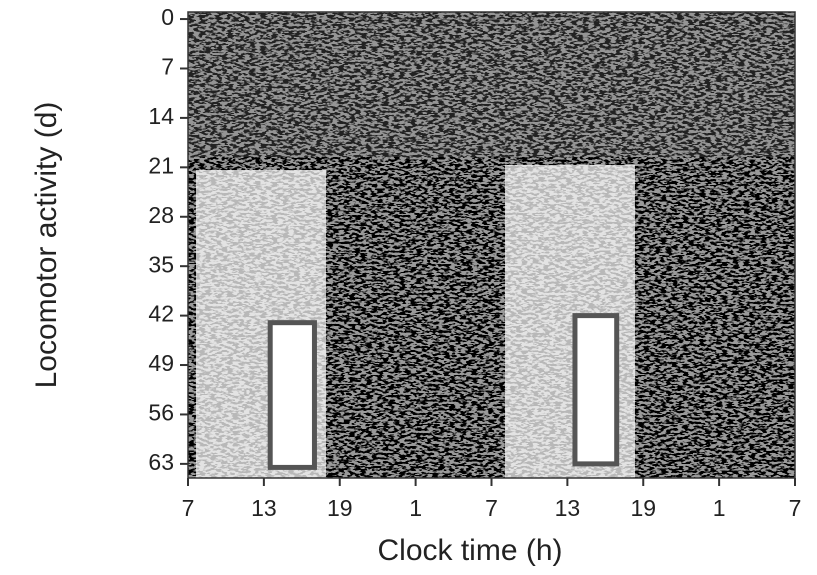 The width and height of the screenshot is (817, 575). Describe the element at coordinates (46, 245) in the screenshot. I see `y-axis-title: Locomotor activity (d)` at that location.